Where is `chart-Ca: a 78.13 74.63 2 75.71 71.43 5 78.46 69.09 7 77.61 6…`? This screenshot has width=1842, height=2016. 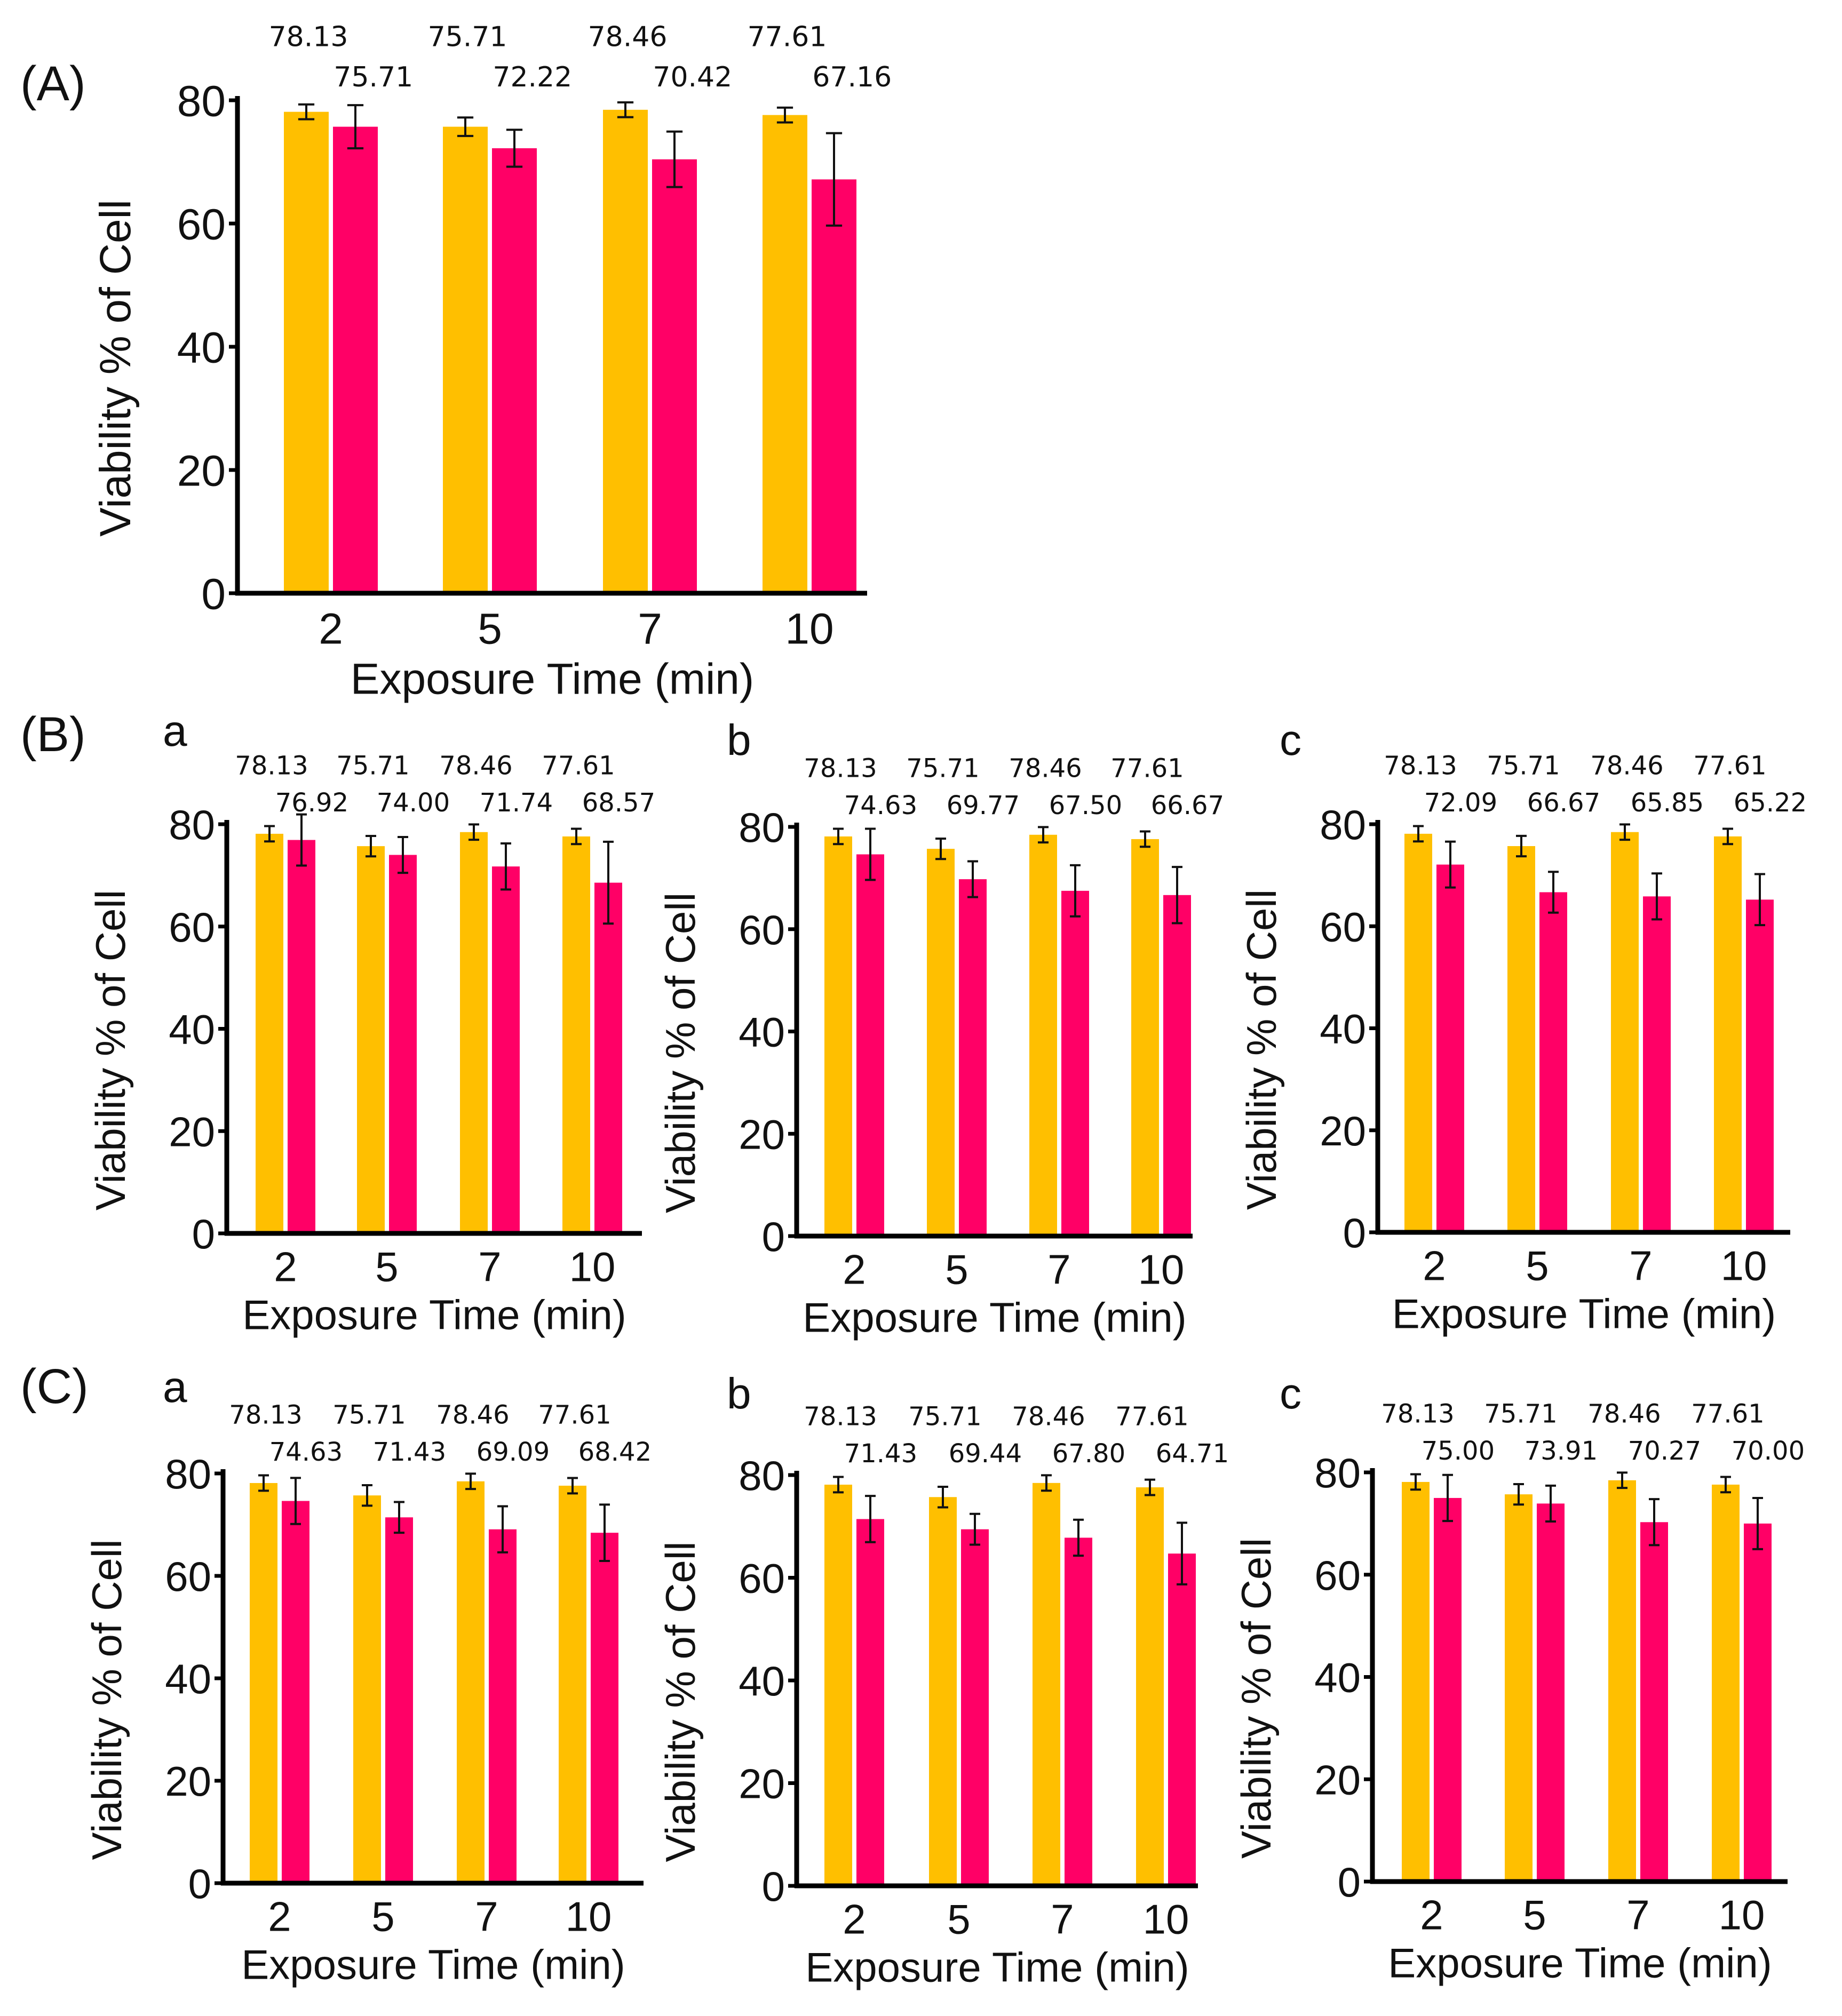 chart-Ca: a 78.13 74.63 2 75.71 71.43 5 78.46 69.09 7 77.61 6… is located at coordinates (368, 1675).